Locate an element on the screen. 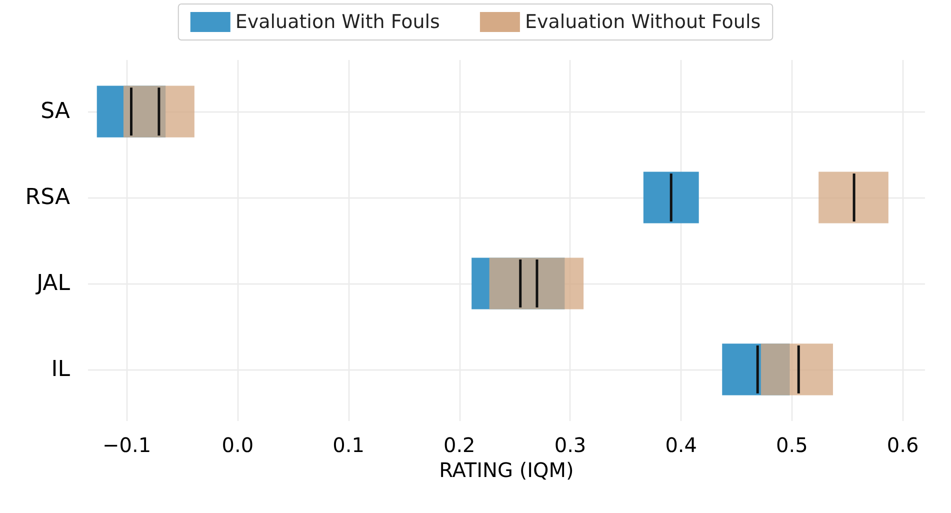  y-tick-label: RSA is located at coordinates (47, 197).